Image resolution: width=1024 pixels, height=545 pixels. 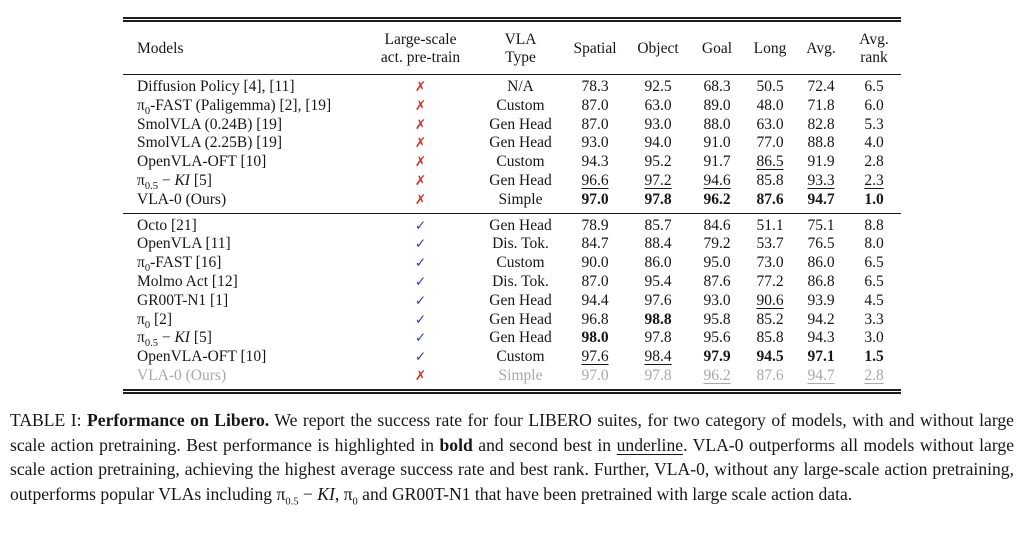 I want to click on col-header-pretrain: Large-scale act. pre-train, so click(x=420, y=47).